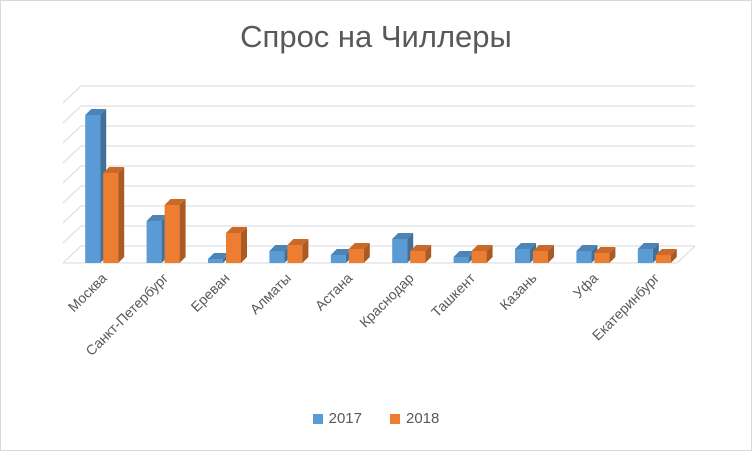 This screenshot has width=752, height=451. I want to click on legend-label-2017: 2017, so click(345, 418).